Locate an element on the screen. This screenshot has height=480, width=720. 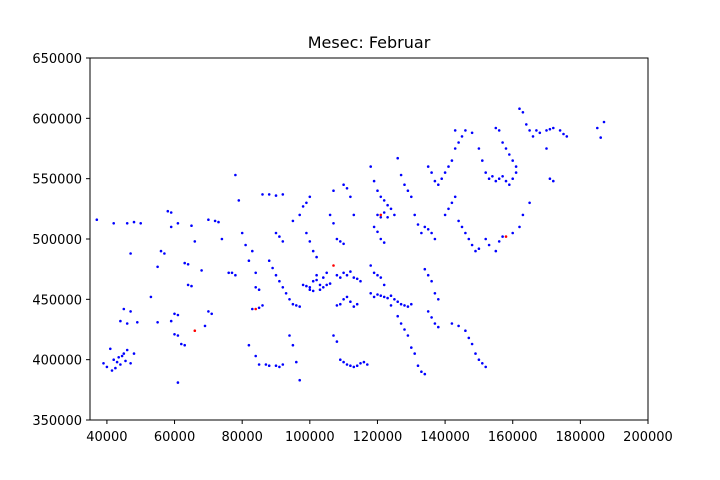
x-tick-label: 40000 is located at coordinates (106, 437).